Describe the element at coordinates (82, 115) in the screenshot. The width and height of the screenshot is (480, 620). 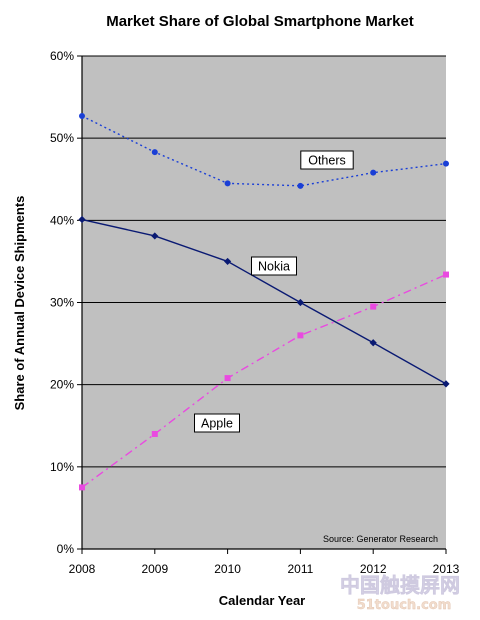
I see `point-others-2008` at that location.